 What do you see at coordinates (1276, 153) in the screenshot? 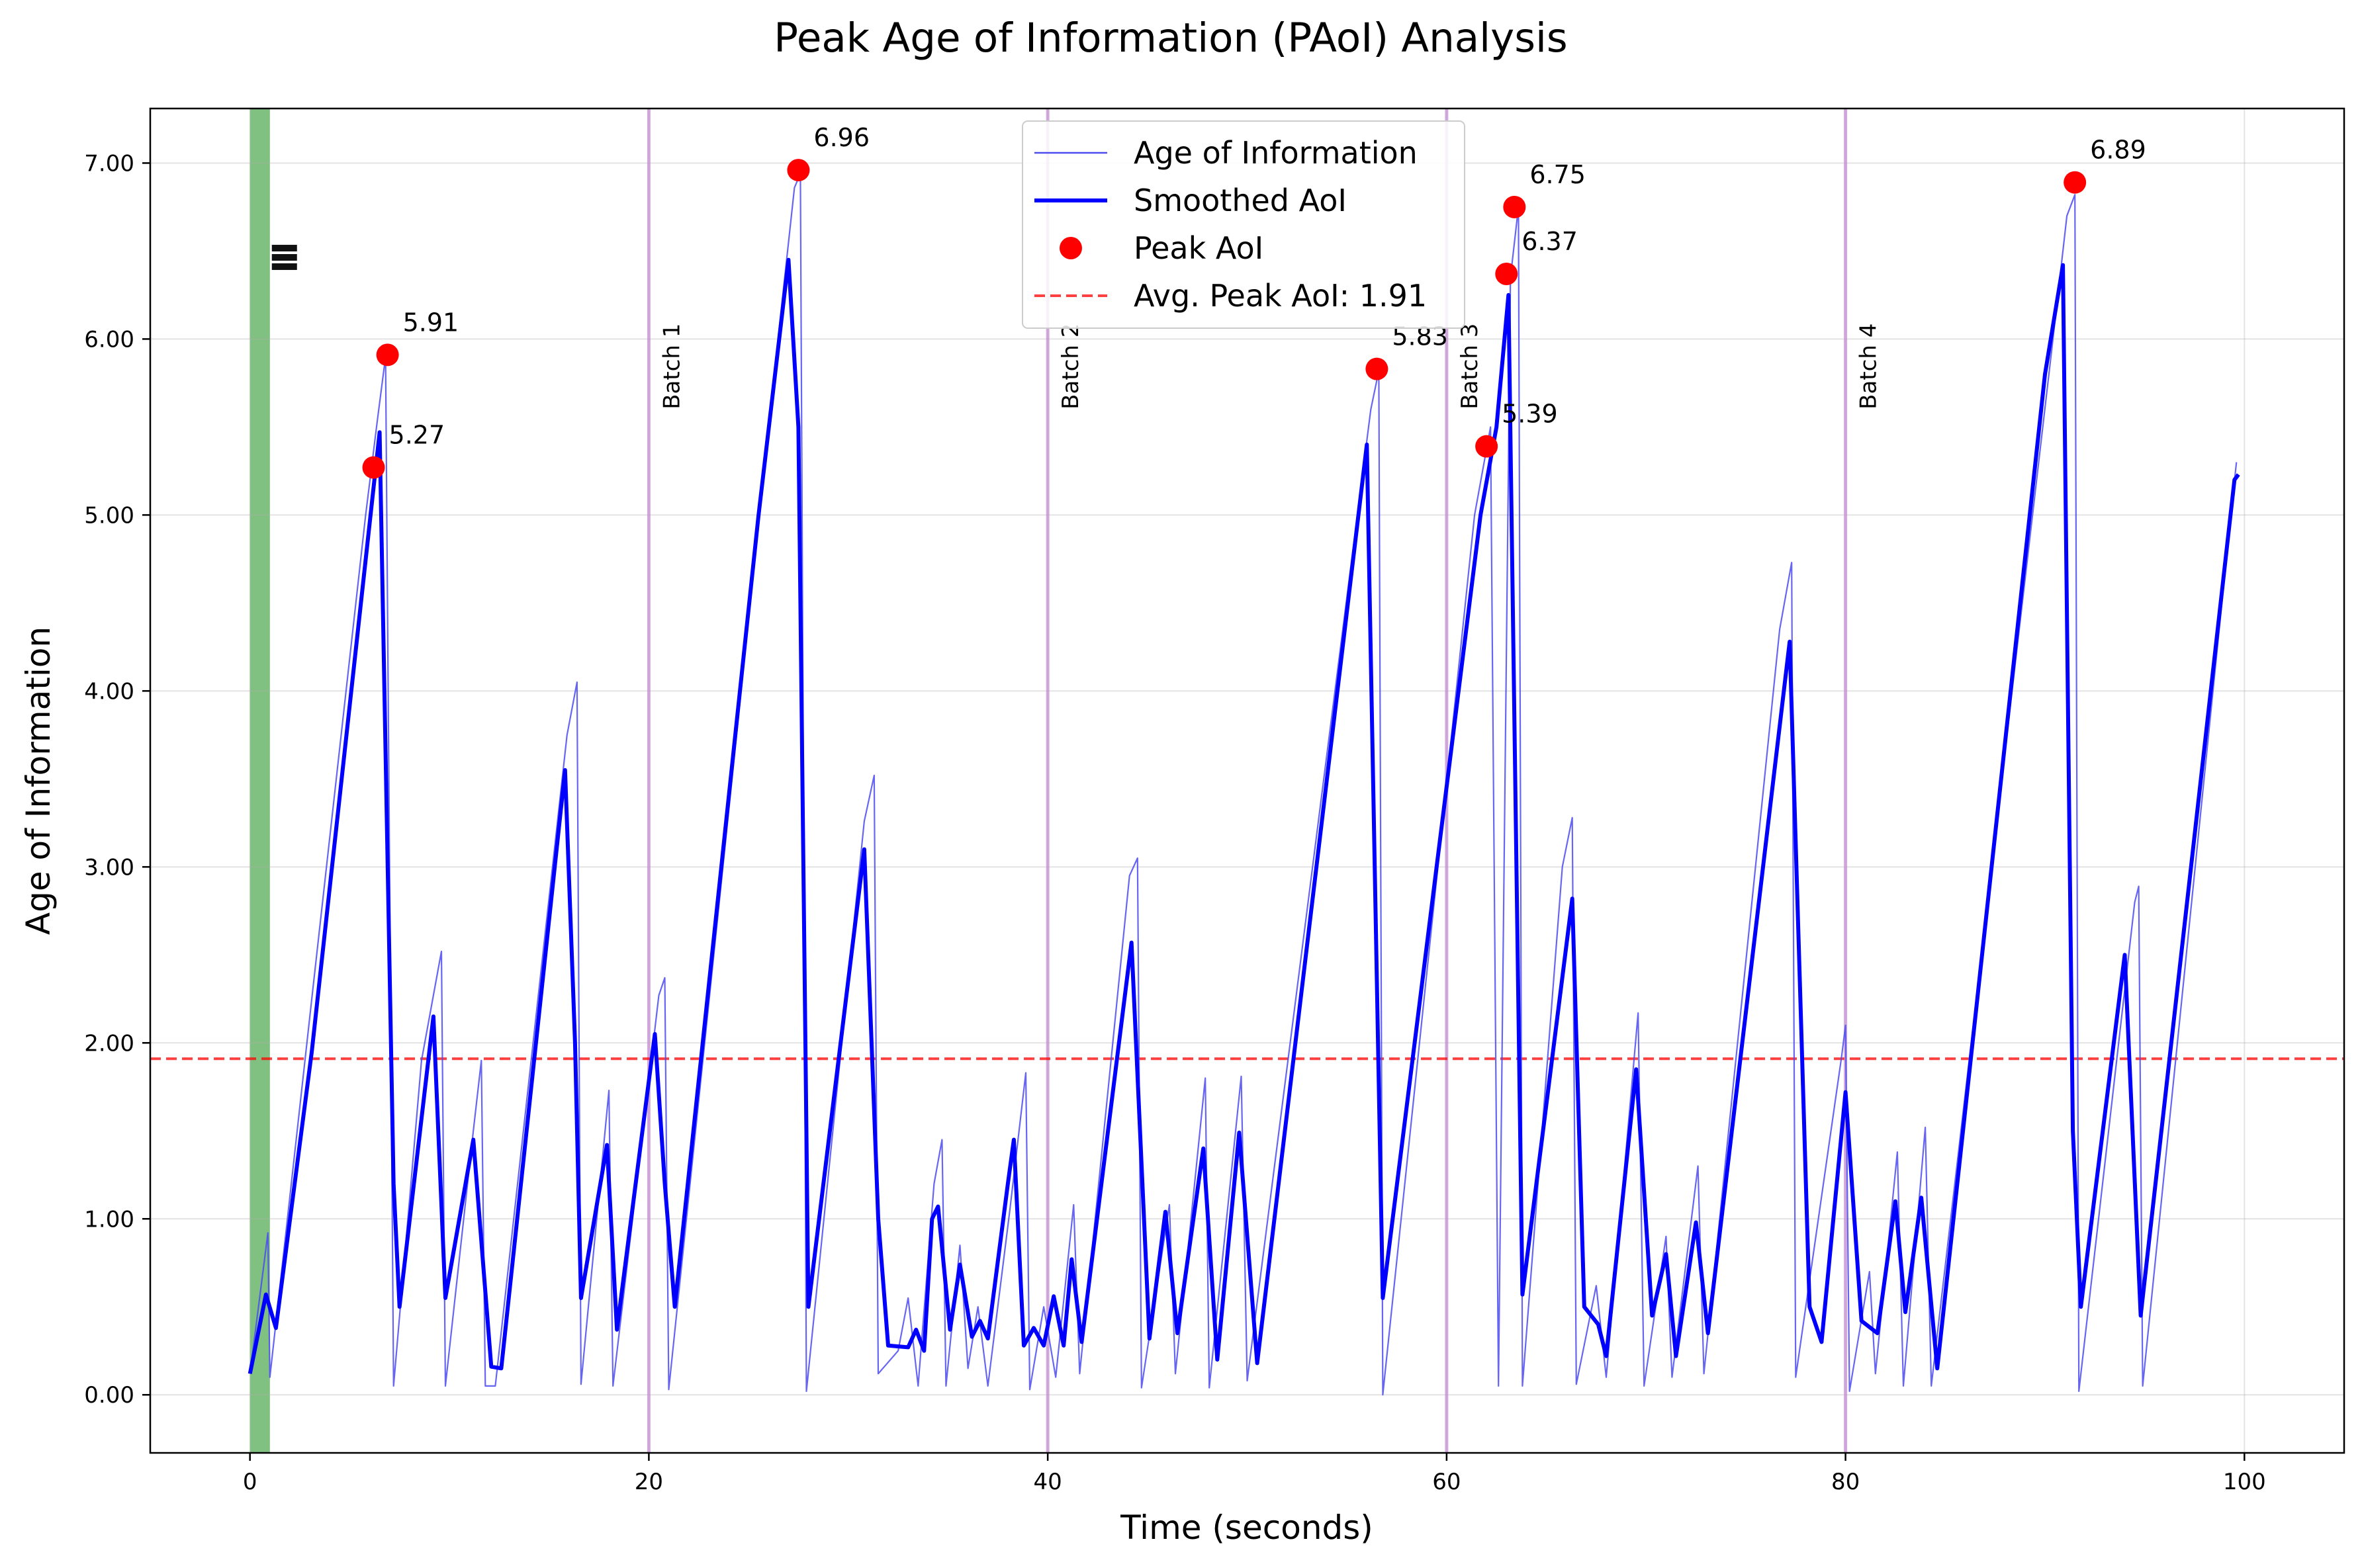
I see `legend-label-raw: Age of Information` at bounding box center [1276, 153].